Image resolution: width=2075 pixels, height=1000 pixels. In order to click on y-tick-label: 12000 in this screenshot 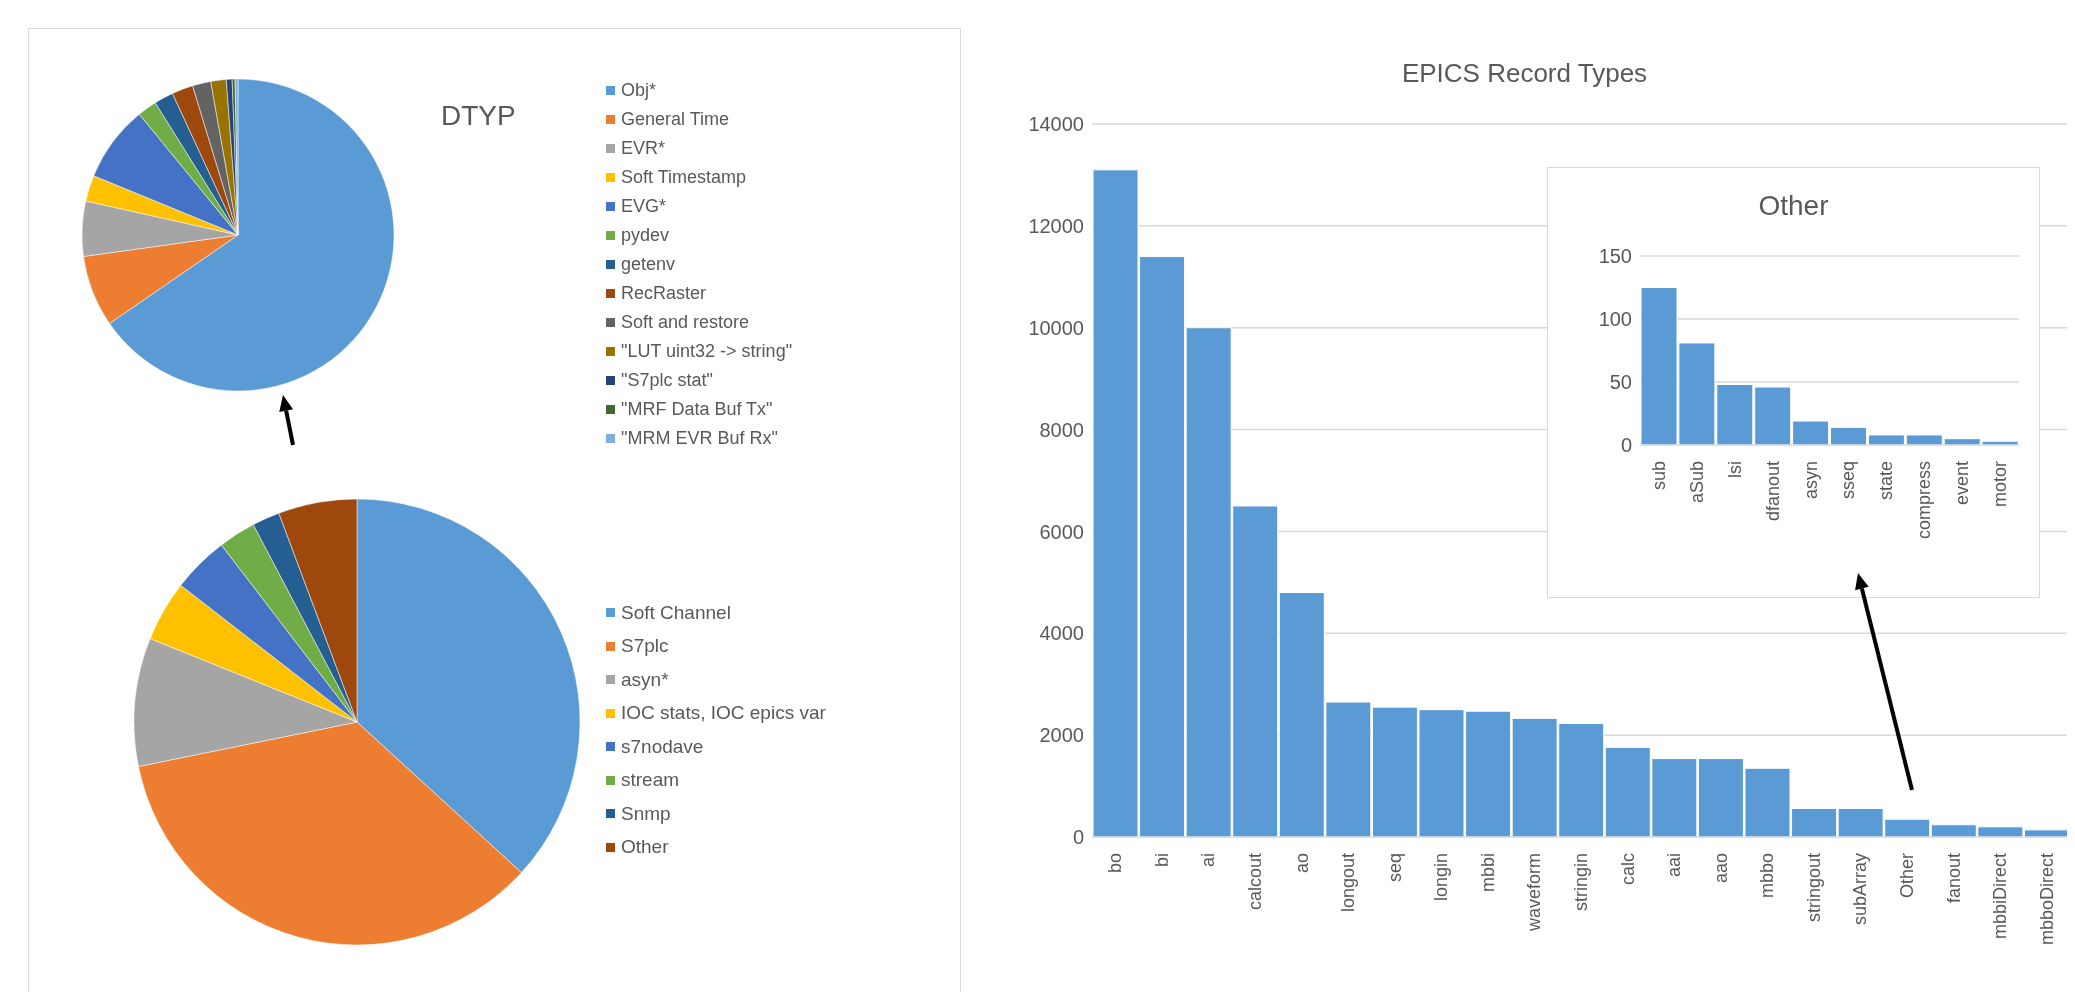, I will do `click(1056, 225)`.